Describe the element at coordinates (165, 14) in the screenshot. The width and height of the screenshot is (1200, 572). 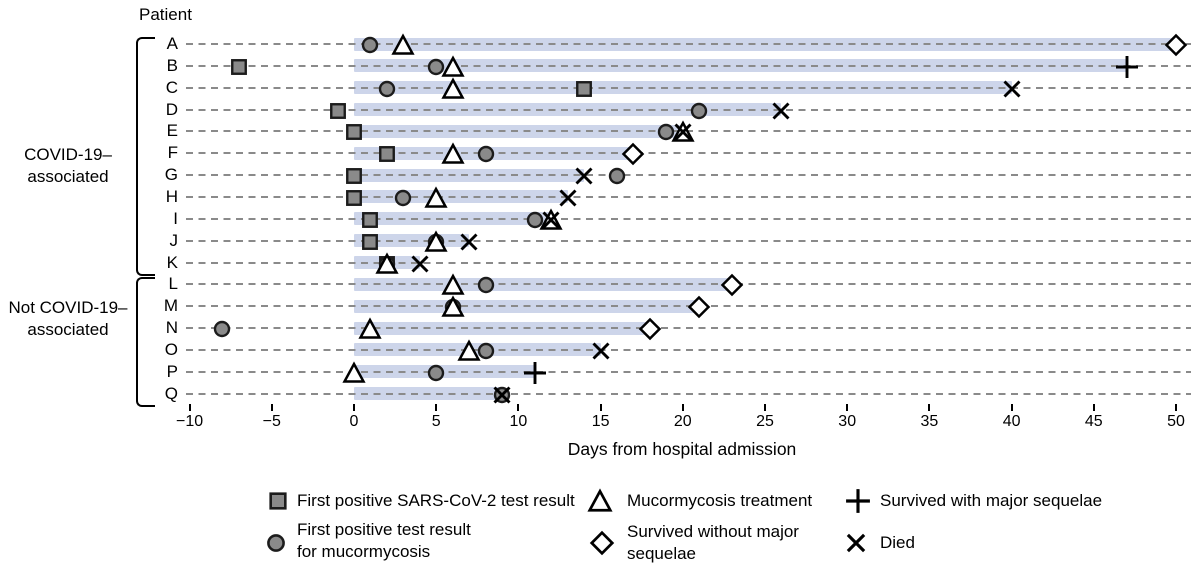
I see `y-axis-title: Patient` at that location.